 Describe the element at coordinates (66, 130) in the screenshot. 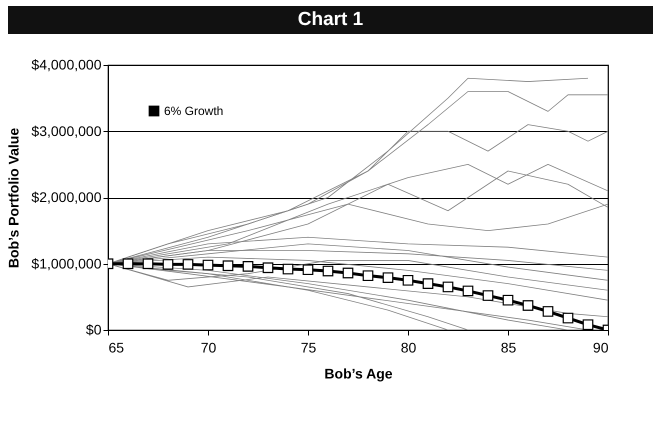

I see `y-tick-label: $3,000,000` at that location.